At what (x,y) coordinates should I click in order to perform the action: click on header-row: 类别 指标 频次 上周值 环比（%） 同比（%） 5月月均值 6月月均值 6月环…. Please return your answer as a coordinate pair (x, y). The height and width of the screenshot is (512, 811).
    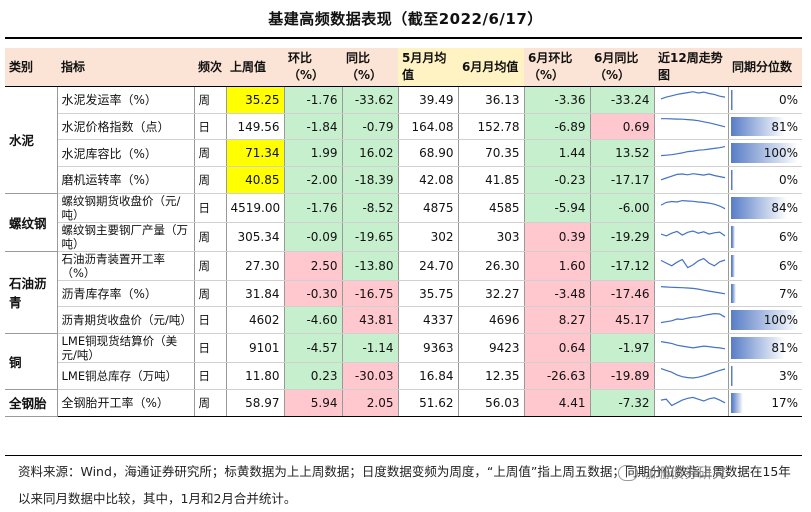
    Looking at the image, I should click on (403, 67).